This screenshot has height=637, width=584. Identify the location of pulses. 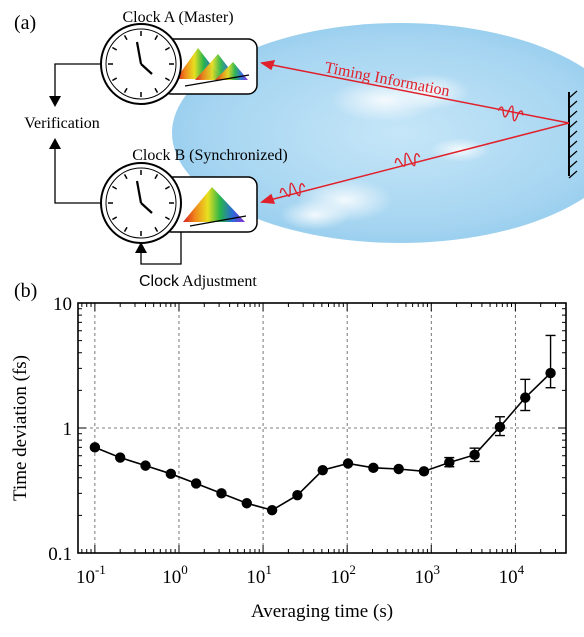
(401, 151).